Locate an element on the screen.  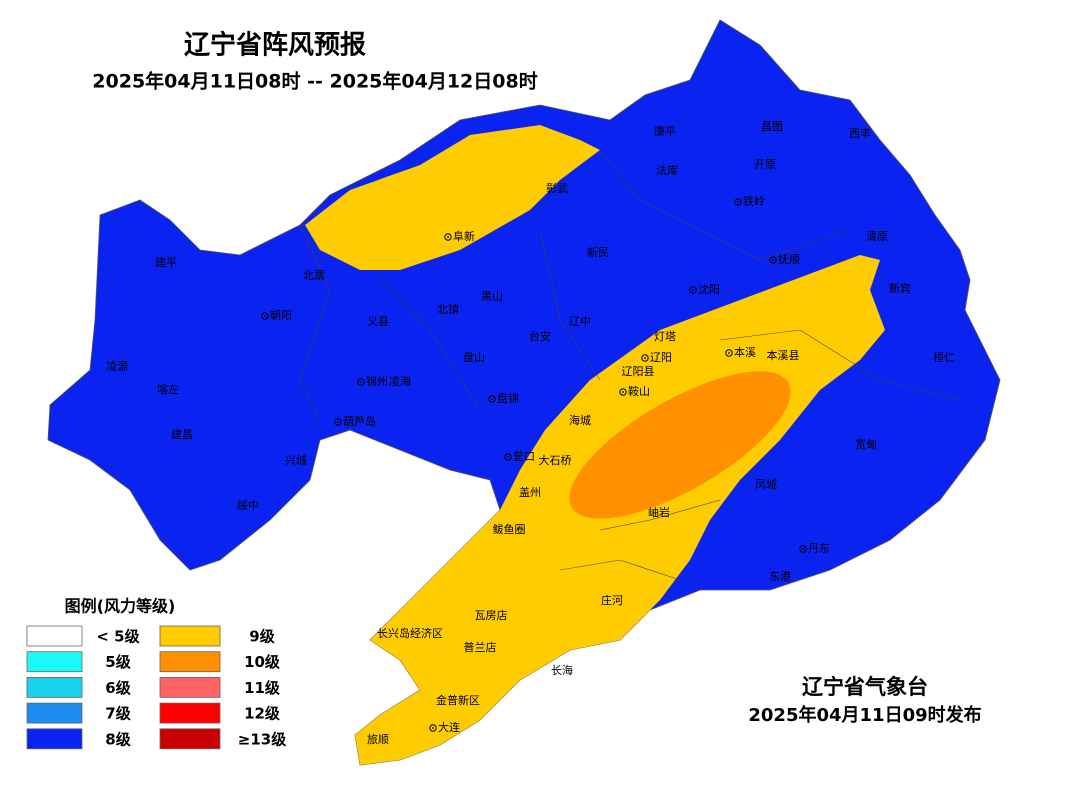
city-label: 阜新 is located at coordinates (464, 236).